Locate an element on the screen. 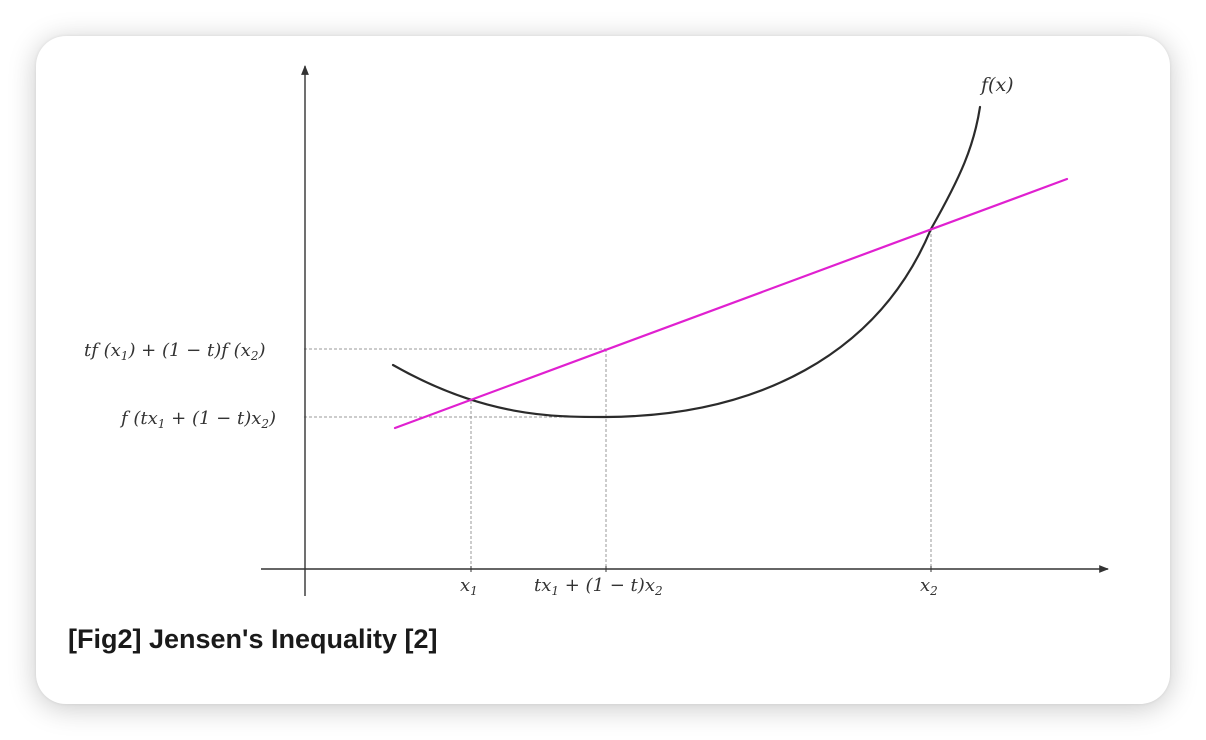  curve-label: f(x) is located at coordinates (996, 85).